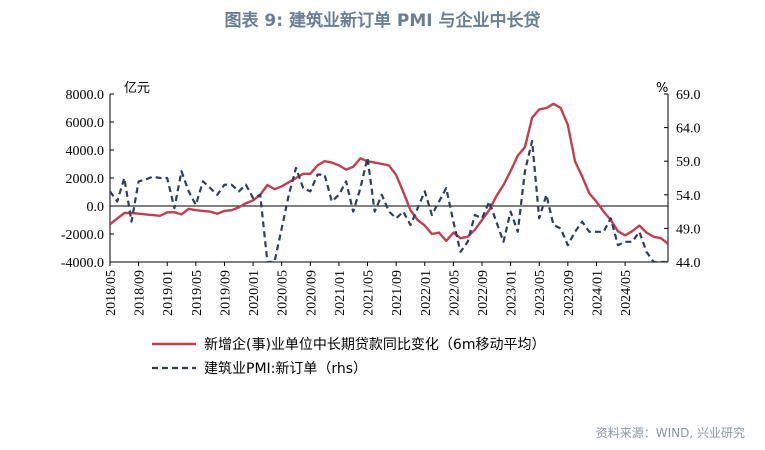 The image size is (765, 450). I want to click on right-tick-label: 49.0, so click(688, 229).